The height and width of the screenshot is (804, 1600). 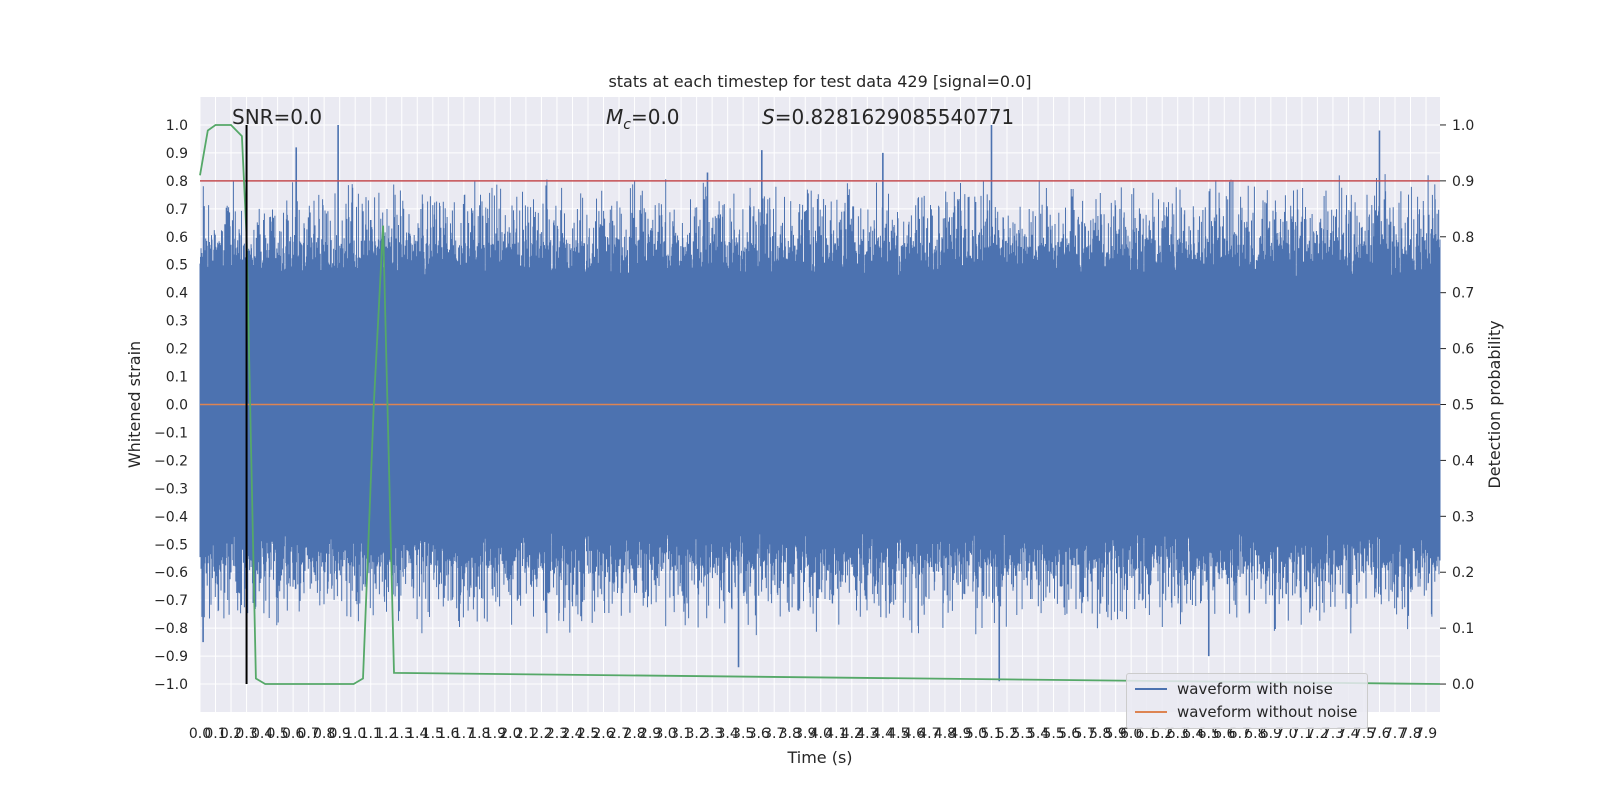 I want to click on x-tick-label: 6.4, so click(x=1193, y=734).